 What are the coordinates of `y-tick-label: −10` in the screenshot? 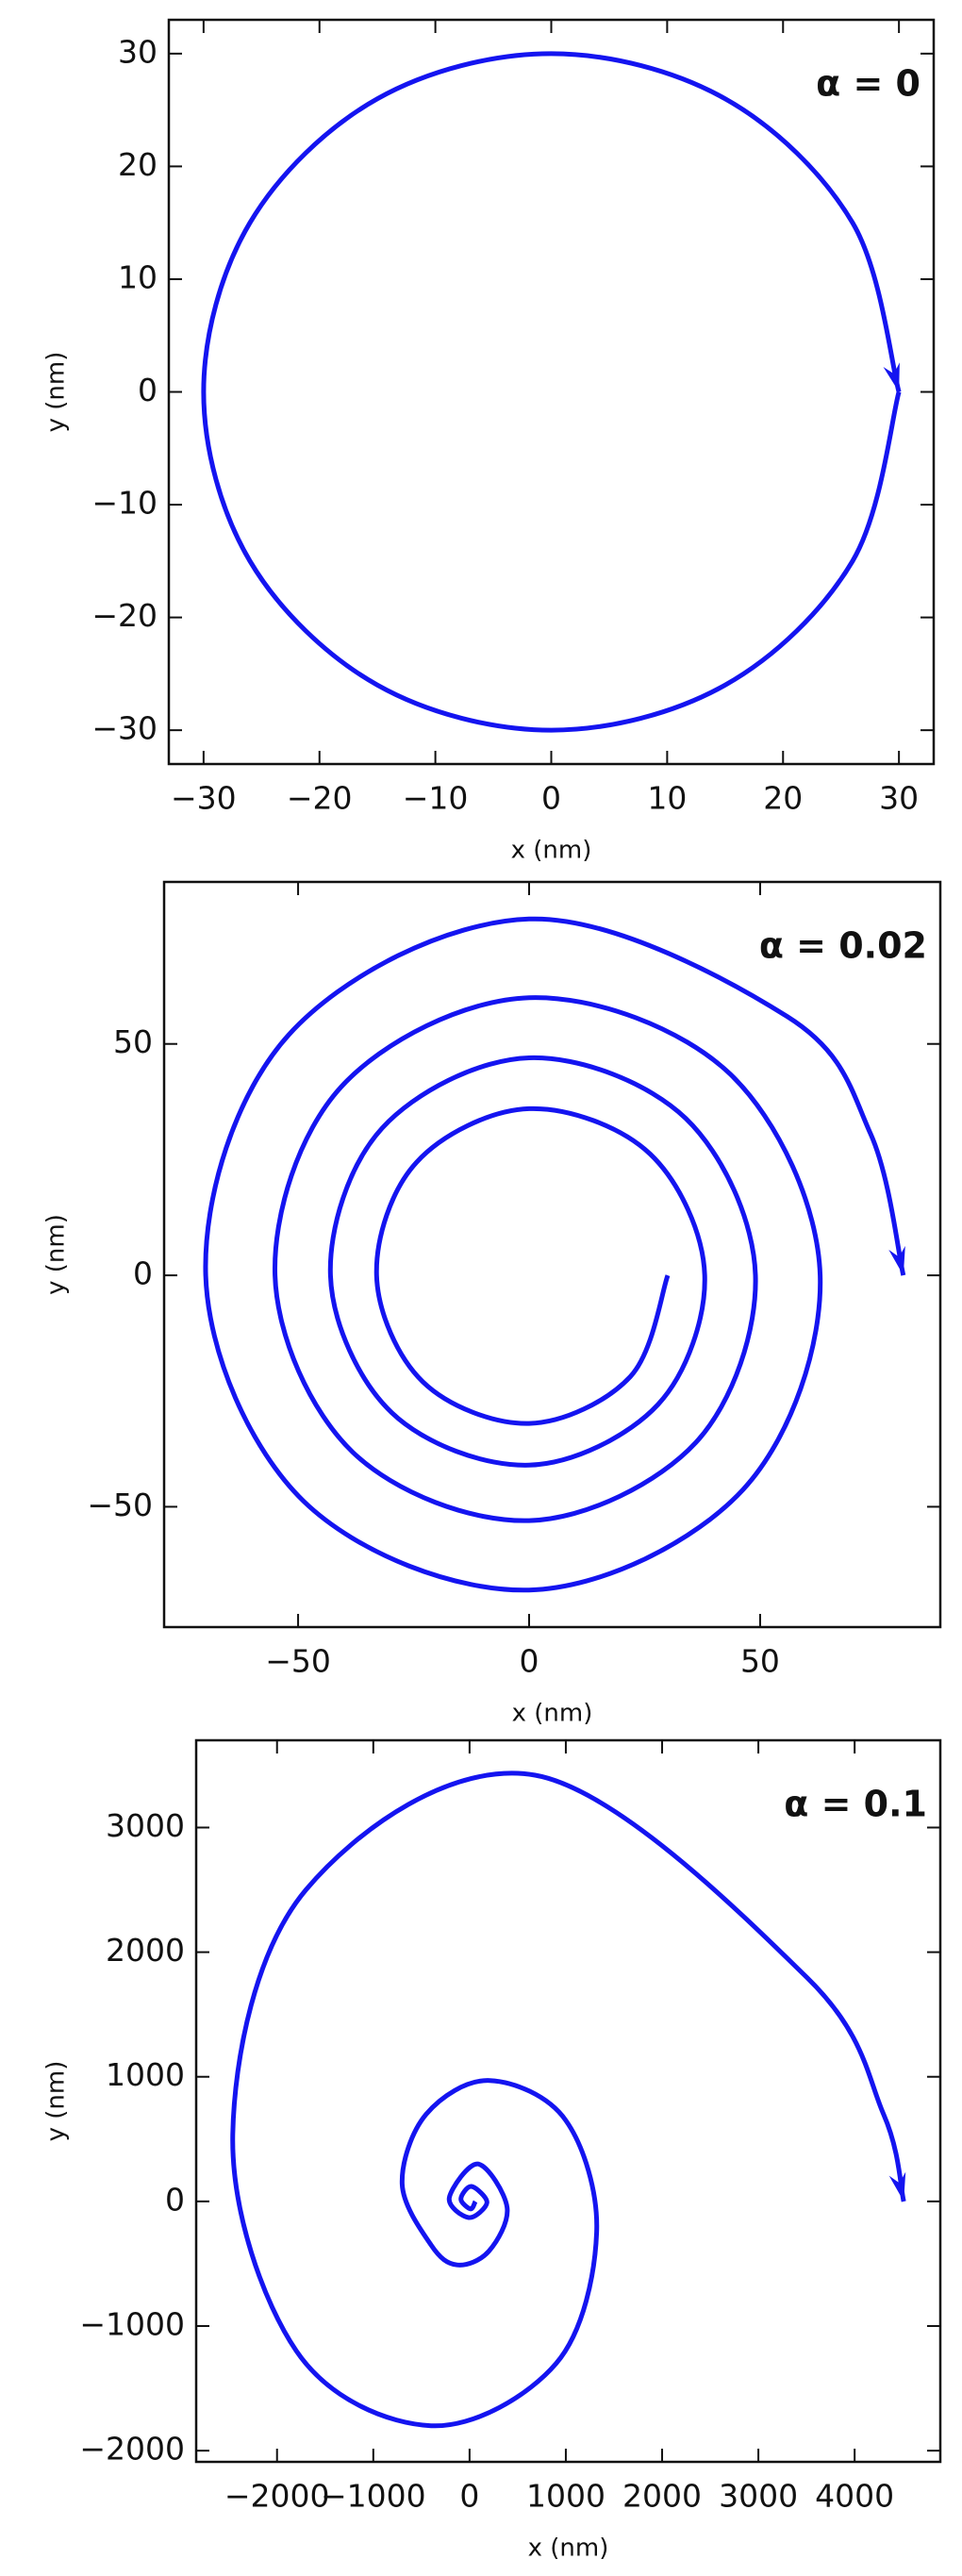 It's located at (124, 503).